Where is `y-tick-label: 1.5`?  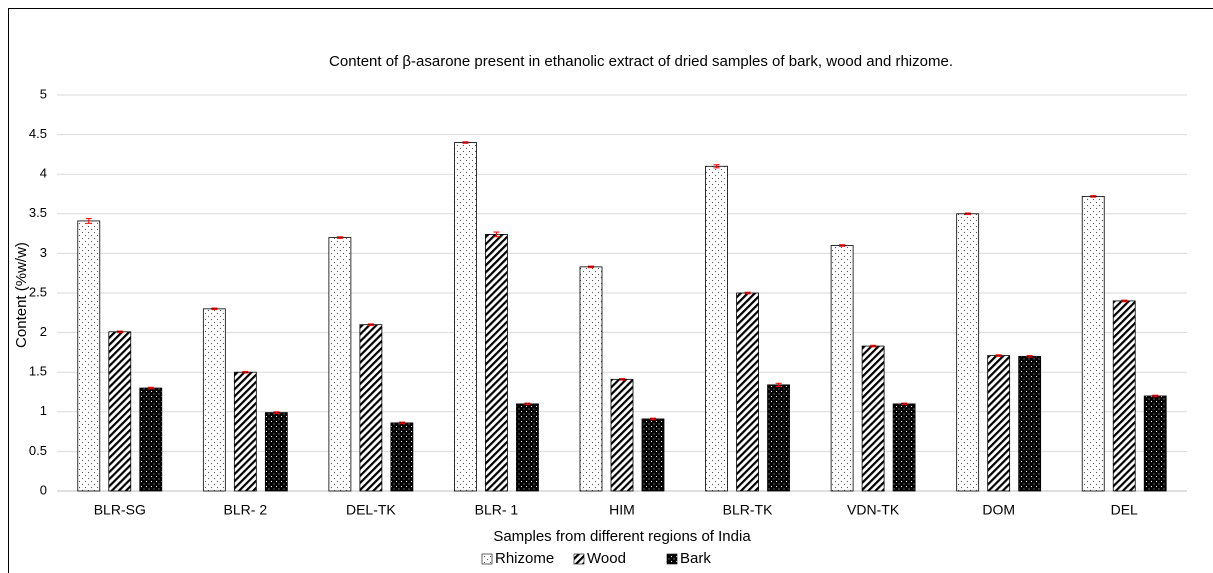 y-tick-label: 1.5 is located at coordinates (38, 371).